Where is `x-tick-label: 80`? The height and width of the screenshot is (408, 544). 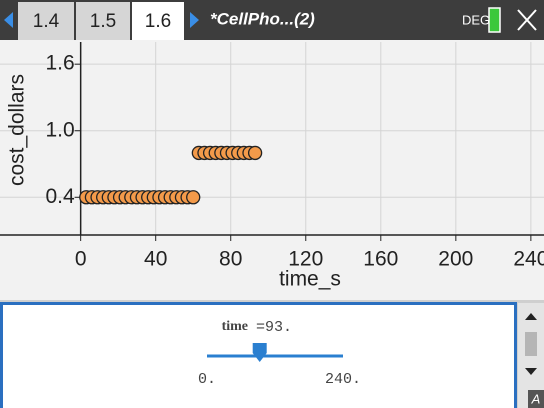 x-tick-label: 80 is located at coordinates (230, 259).